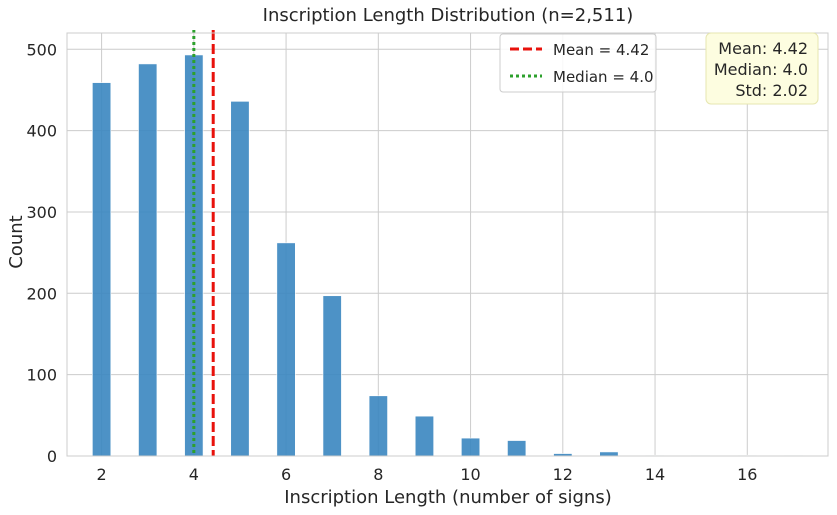 This screenshot has width=837, height=515. I want to click on reference-lines, so click(203, 243).